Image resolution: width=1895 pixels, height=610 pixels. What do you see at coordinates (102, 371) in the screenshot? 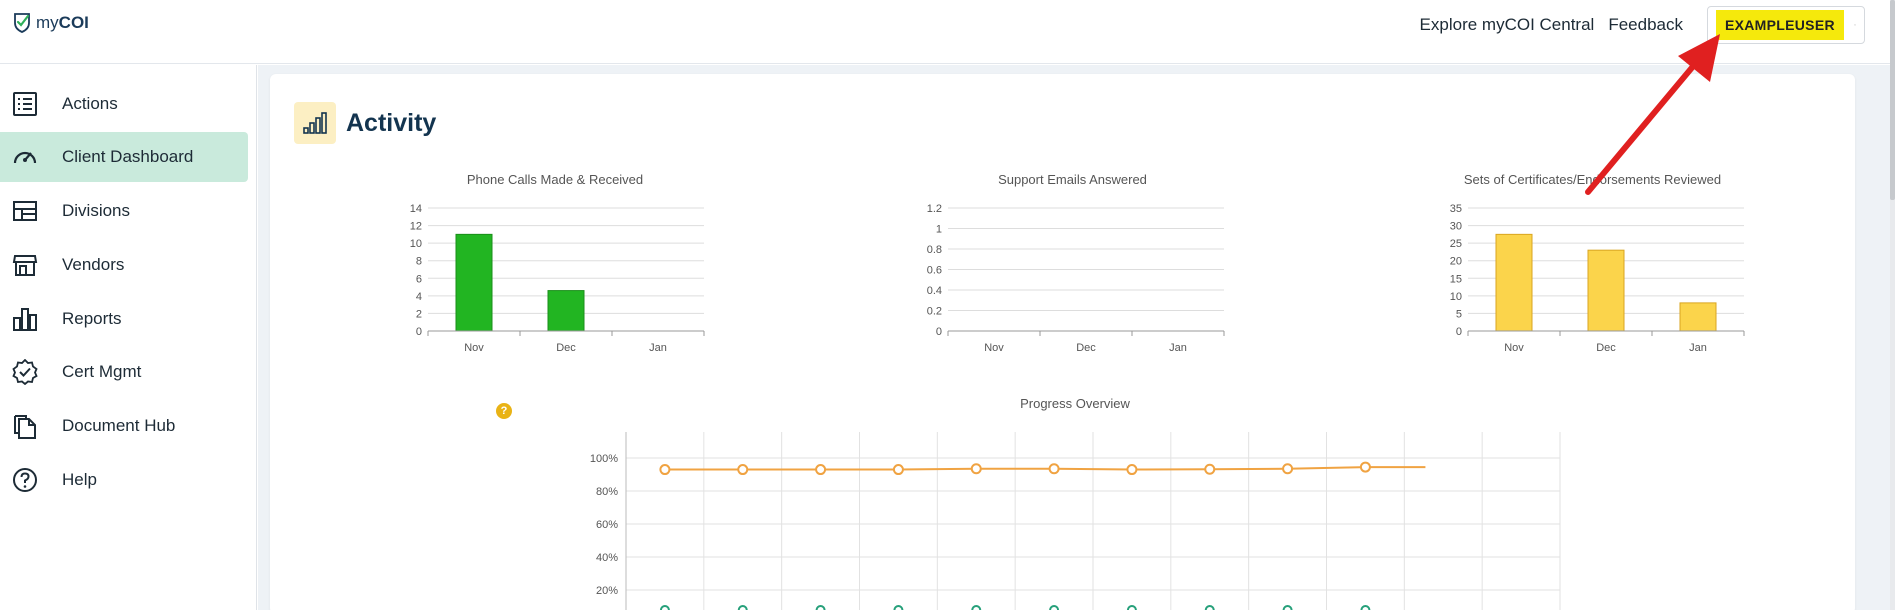
I see `sidebar-item-label: Cert Mgmt` at bounding box center [102, 371].